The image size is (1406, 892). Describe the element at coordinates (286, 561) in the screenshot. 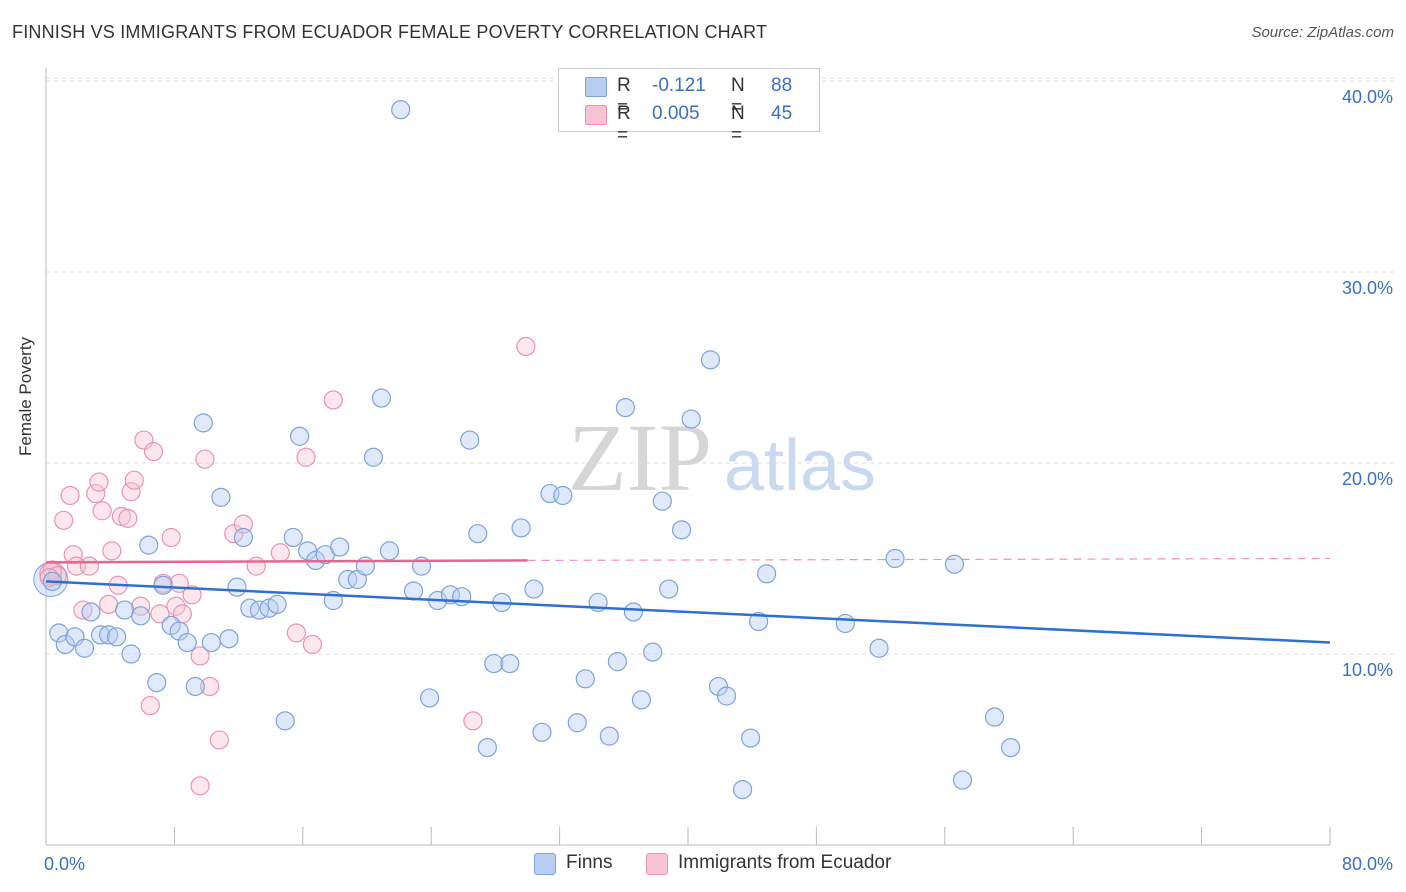

I see `ecuador-trend-line` at that location.